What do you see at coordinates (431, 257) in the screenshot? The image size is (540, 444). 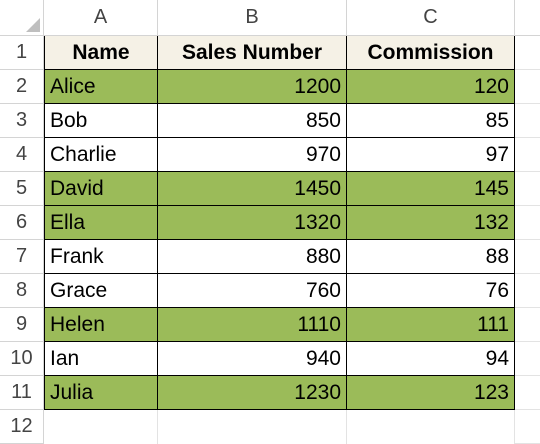 I see `table-cell-commission: 88` at bounding box center [431, 257].